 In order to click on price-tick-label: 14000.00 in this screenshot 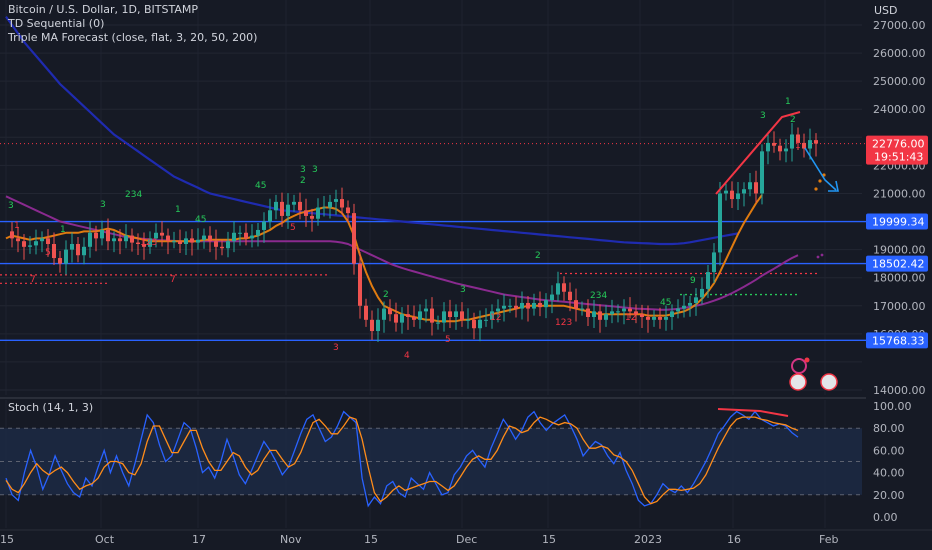, I will do `click(899, 390)`.